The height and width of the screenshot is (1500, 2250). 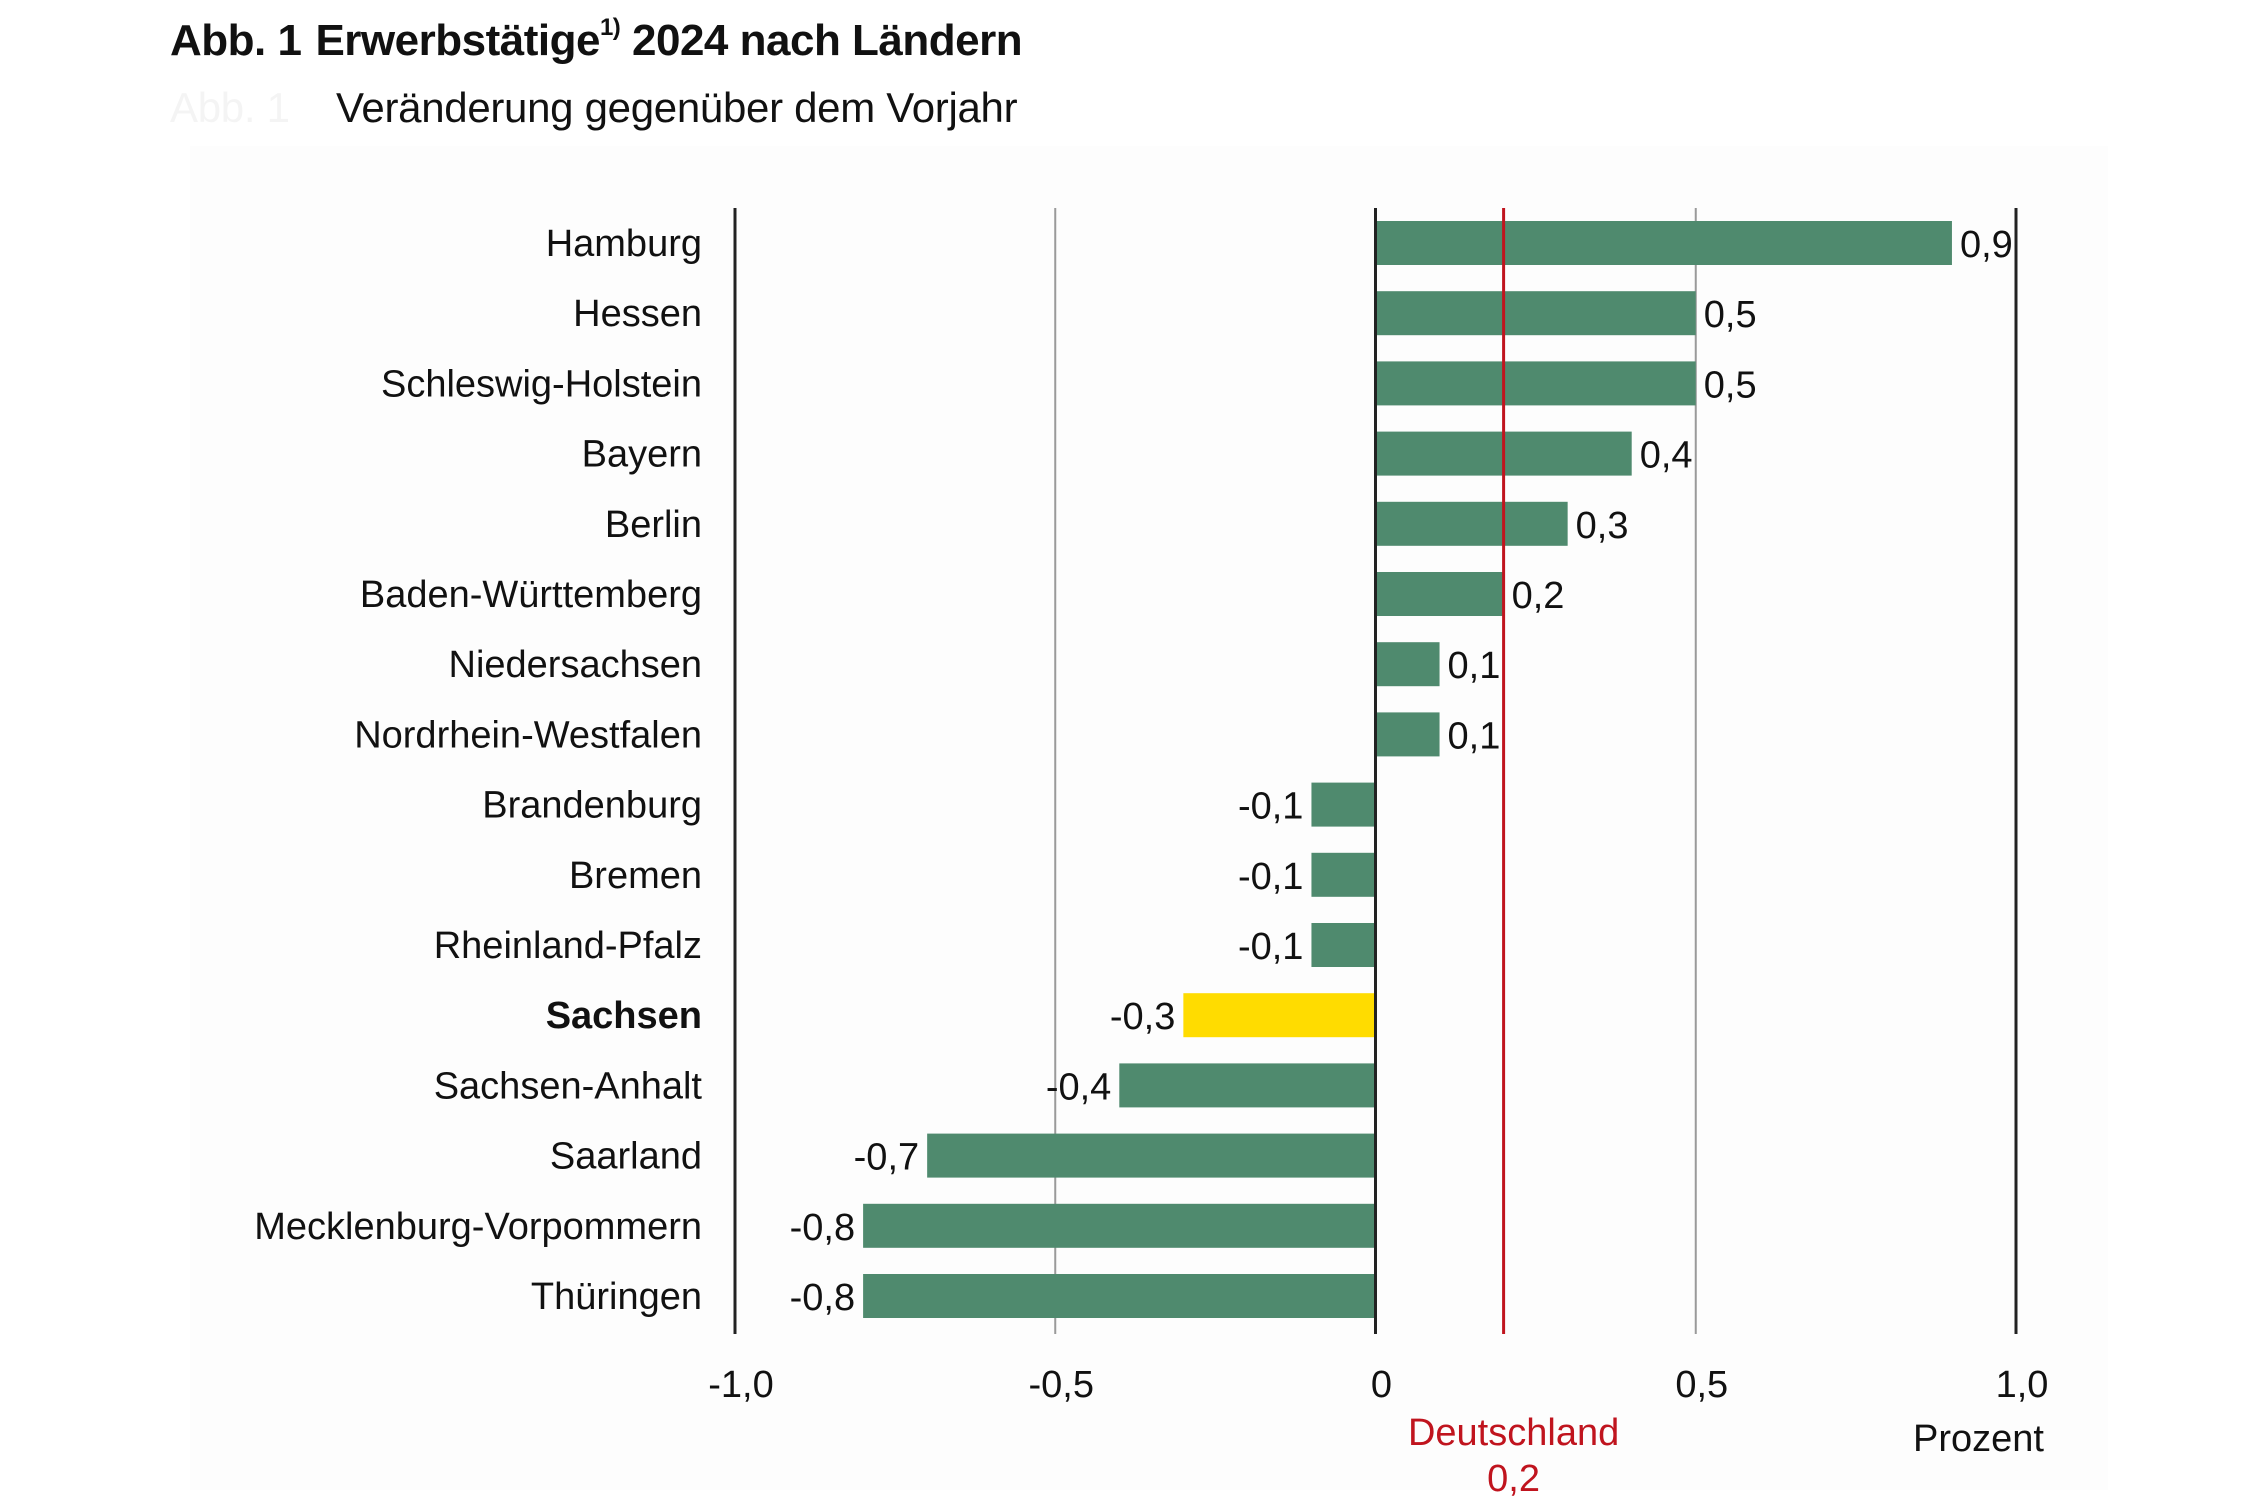 I want to click on x-tick-label-3: 0, so click(x=1381, y=1385).